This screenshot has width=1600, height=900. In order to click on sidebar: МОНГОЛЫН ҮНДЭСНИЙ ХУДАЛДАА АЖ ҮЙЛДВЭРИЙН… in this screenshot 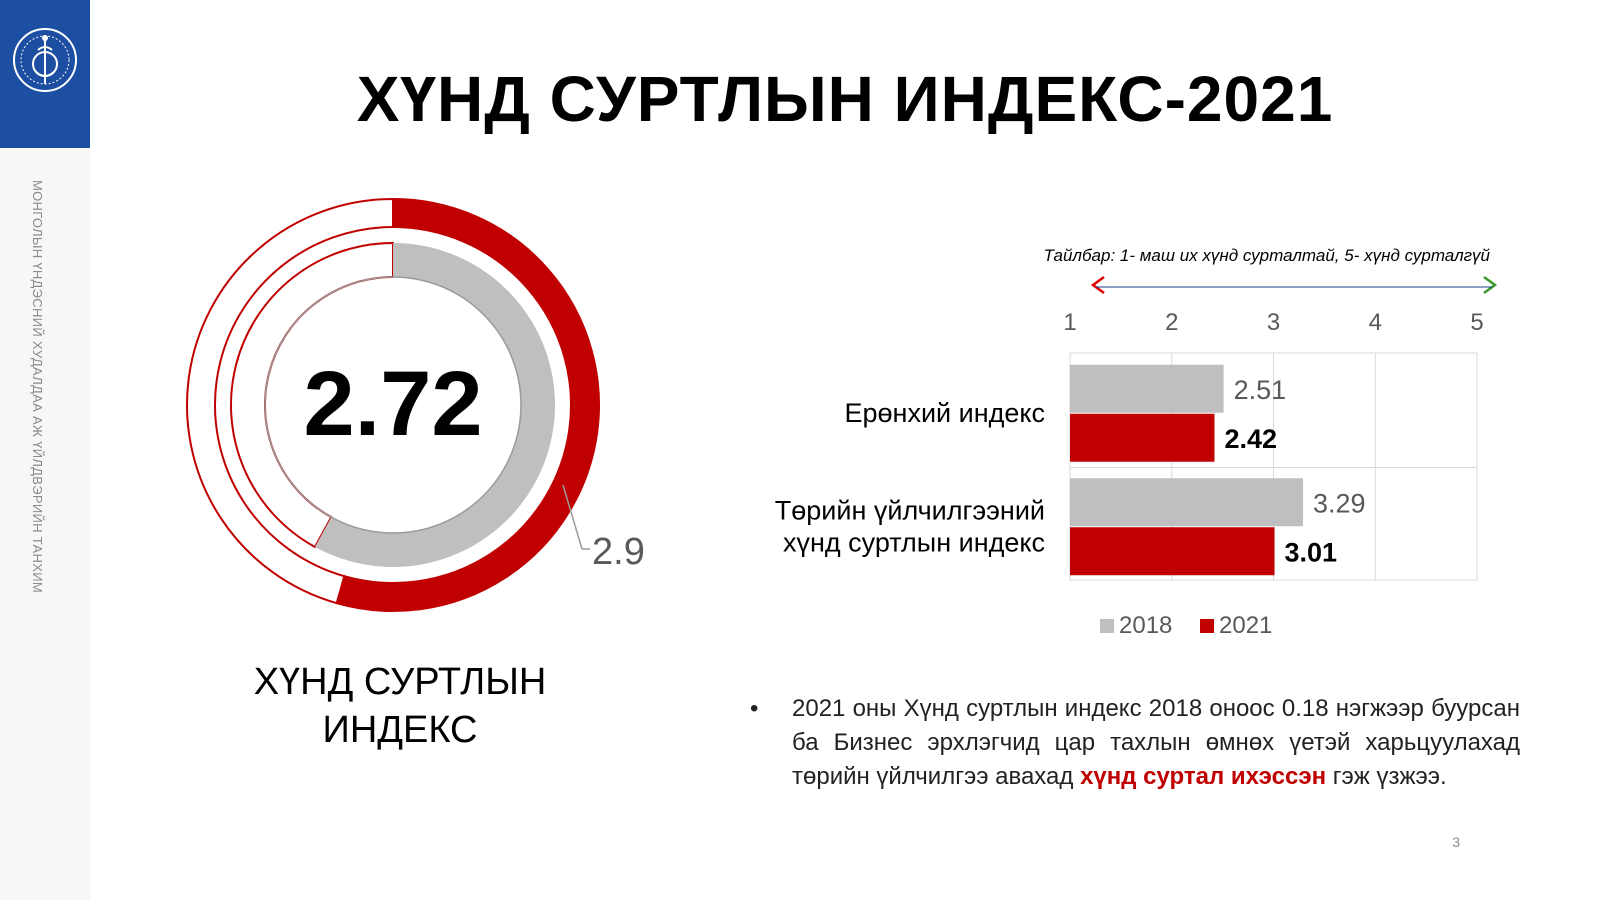, I will do `click(45, 450)`.